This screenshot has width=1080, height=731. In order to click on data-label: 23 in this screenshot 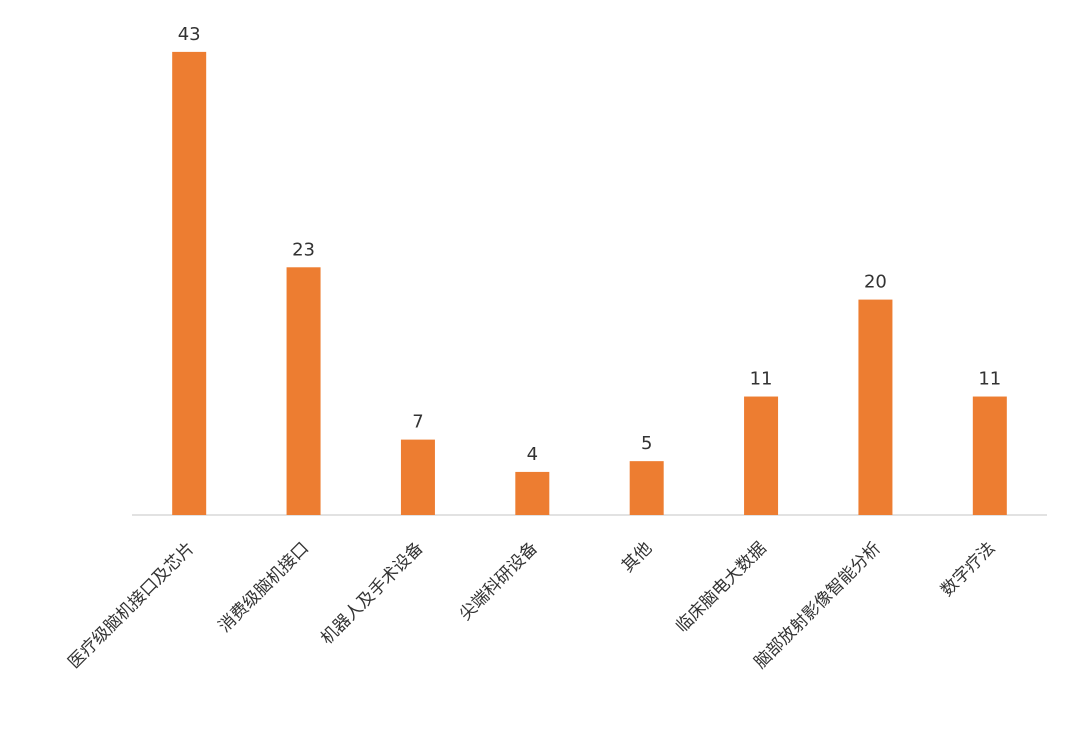, I will do `click(303, 249)`.